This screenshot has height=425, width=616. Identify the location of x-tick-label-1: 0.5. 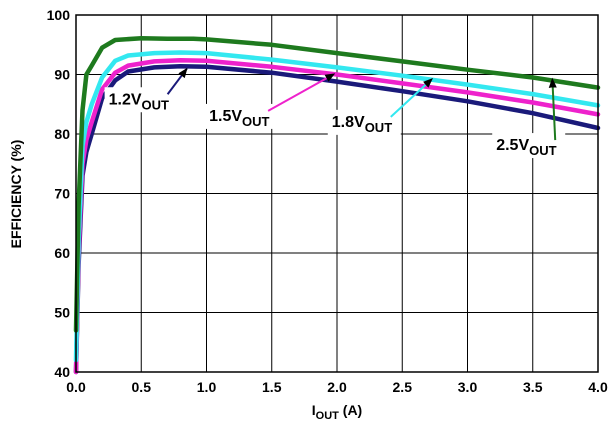
(142, 387).